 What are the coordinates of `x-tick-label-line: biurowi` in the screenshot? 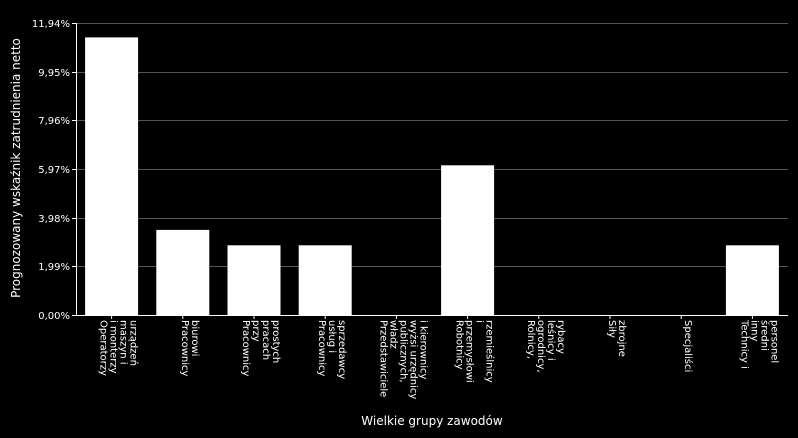 It's located at (194, 338).